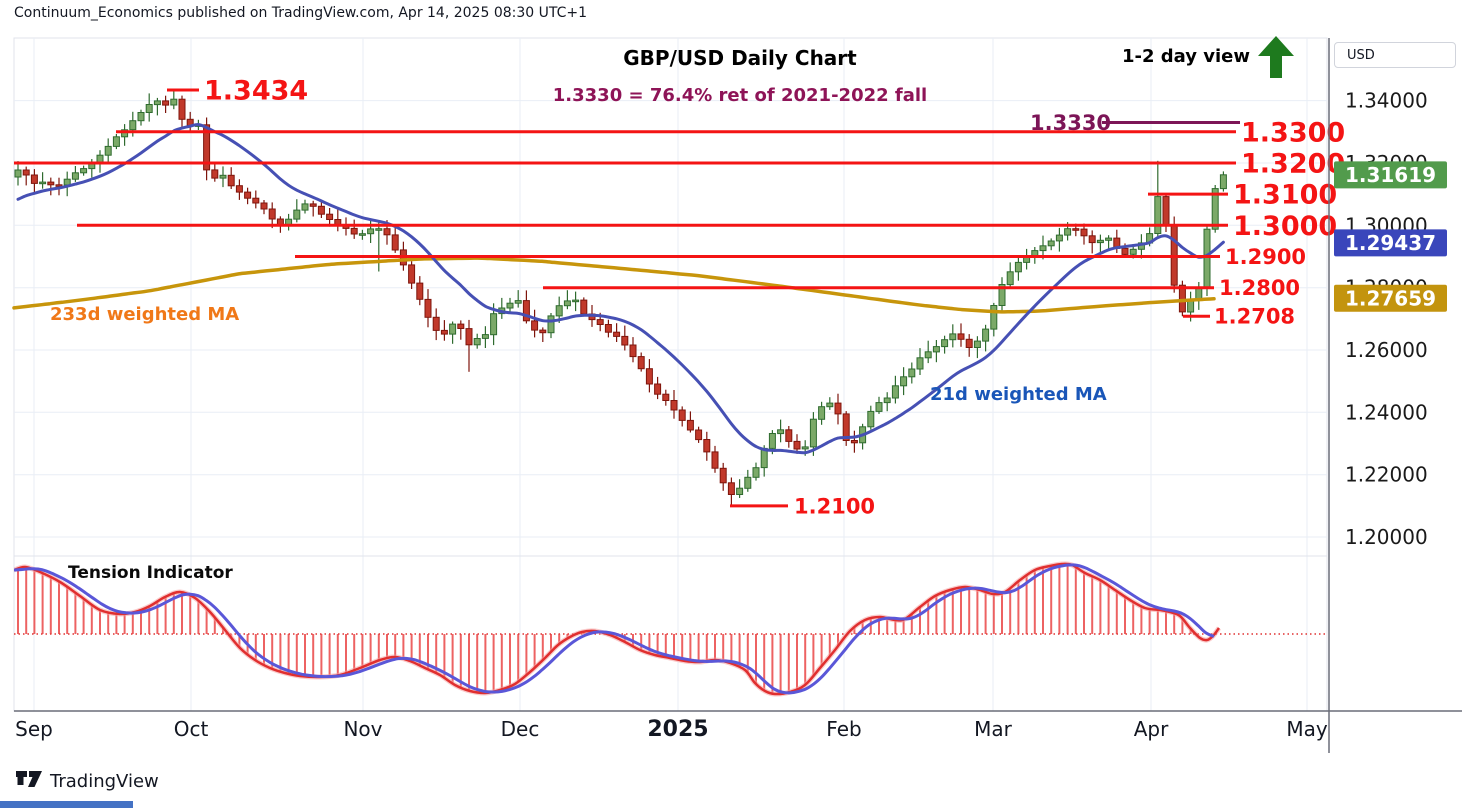 The width and height of the screenshot is (1474, 808). Describe the element at coordinates (1151, 729) in the screenshot. I see `month-label-Apr: Apr` at that location.